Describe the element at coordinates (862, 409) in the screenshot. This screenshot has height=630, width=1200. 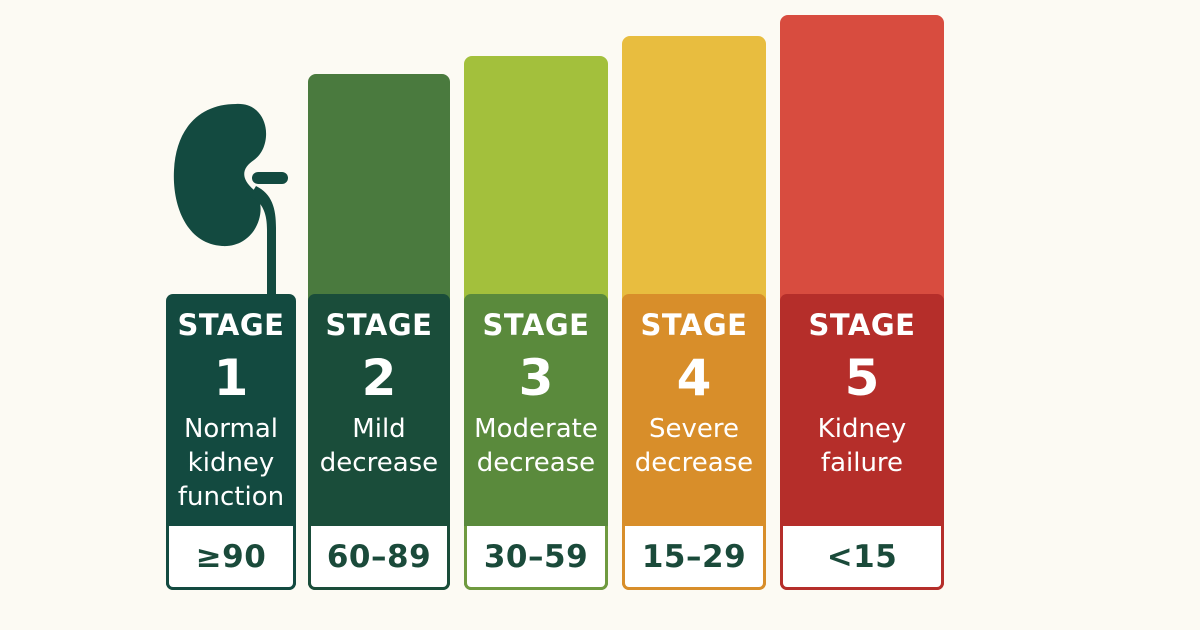
I see `stage-card-main: STAGE 5 Kidney failure` at that location.